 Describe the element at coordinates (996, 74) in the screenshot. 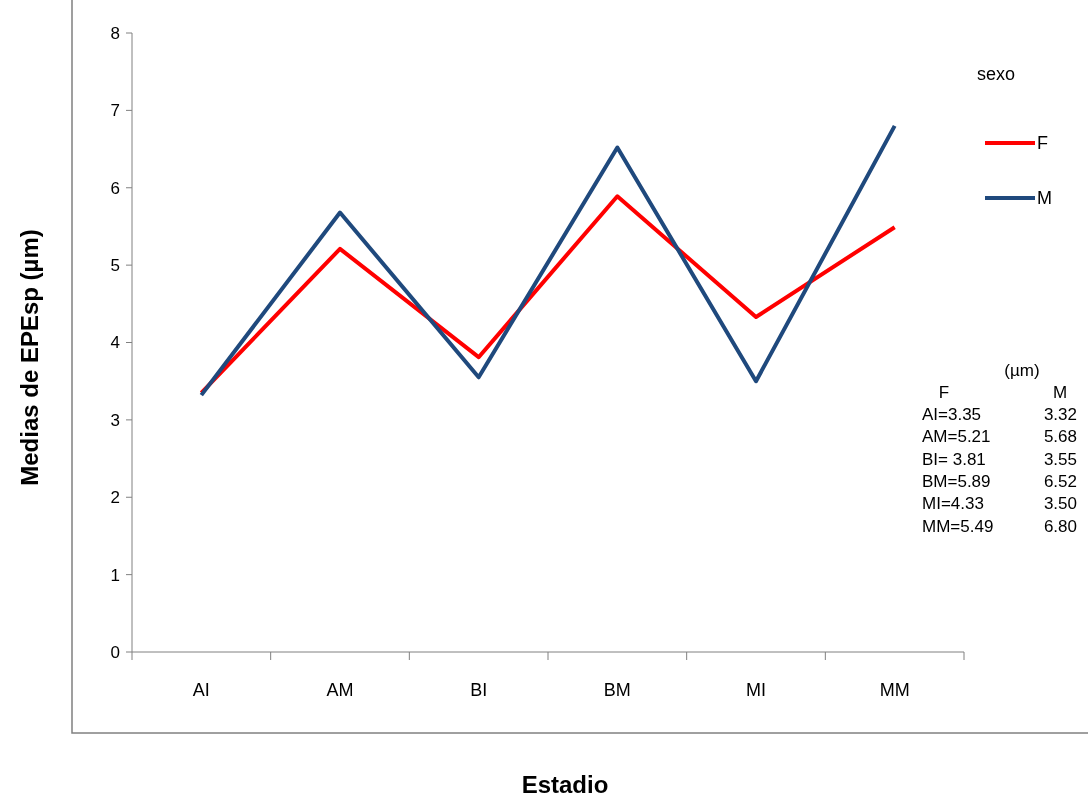

I see `legend-title: sexo` at that location.